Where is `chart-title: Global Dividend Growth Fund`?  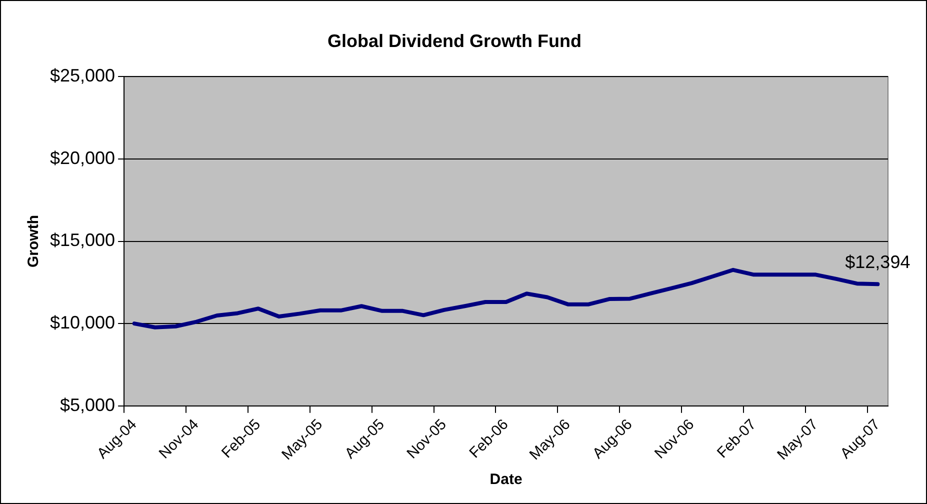 chart-title: Global Dividend Growth Fund is located at coordinates (455, 40).